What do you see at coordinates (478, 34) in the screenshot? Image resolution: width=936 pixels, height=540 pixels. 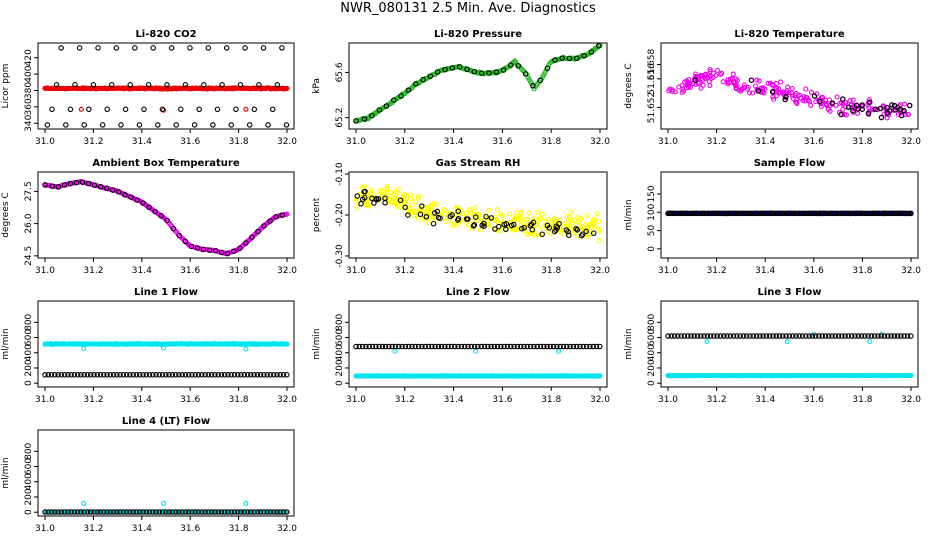 I see `chart-title: Li-820 Pressure` at bounding box center [478, 34].